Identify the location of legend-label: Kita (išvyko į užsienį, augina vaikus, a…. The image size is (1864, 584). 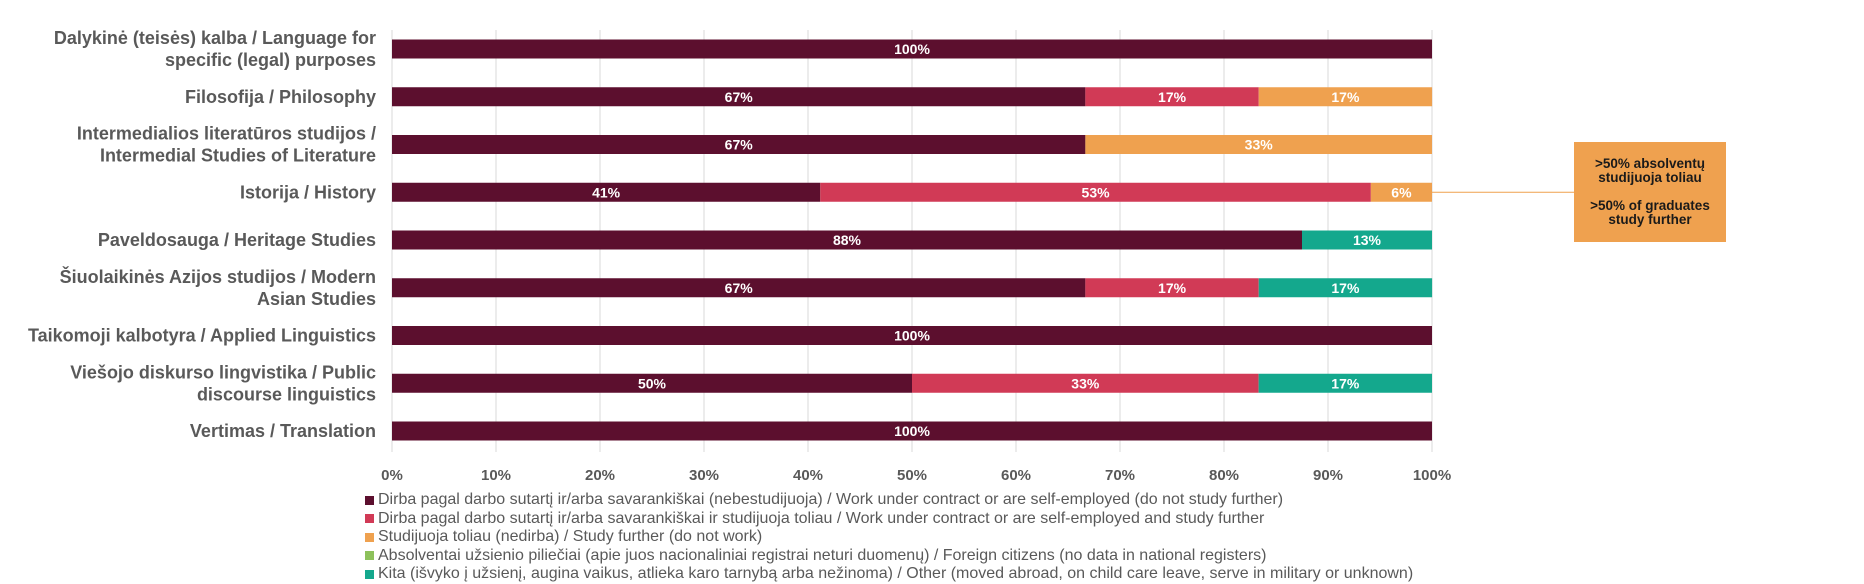
(896, 573).